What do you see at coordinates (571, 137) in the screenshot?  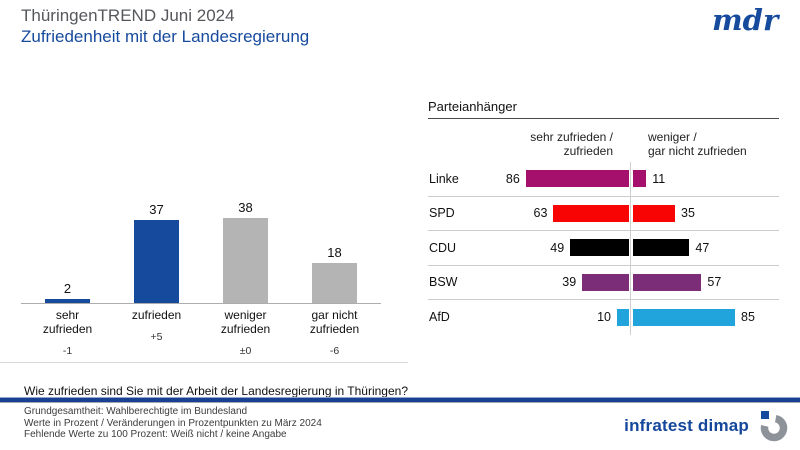 I see `column-header-left-line1: sehr zufrieden /` at bounding box center [571, 137].